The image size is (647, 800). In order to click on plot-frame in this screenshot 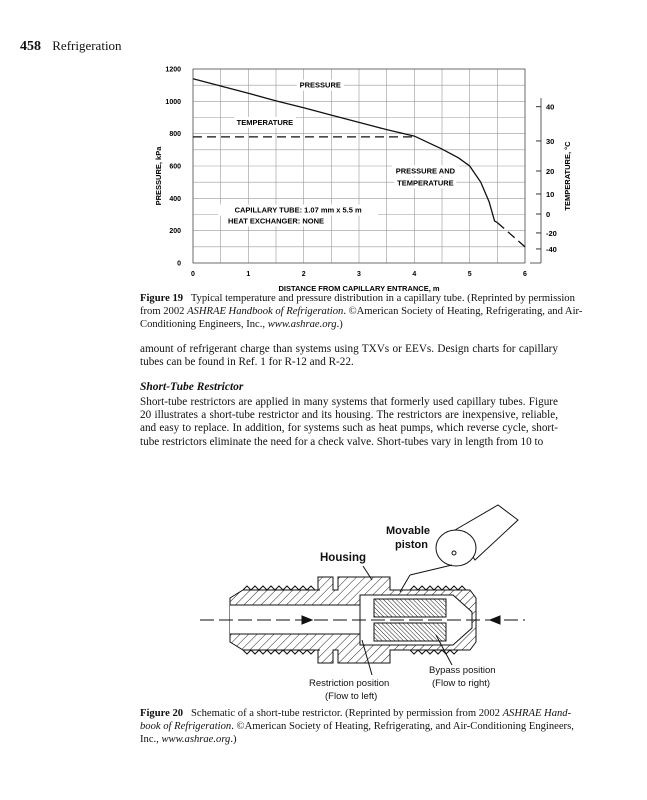, I will do `click(359, 166)`.